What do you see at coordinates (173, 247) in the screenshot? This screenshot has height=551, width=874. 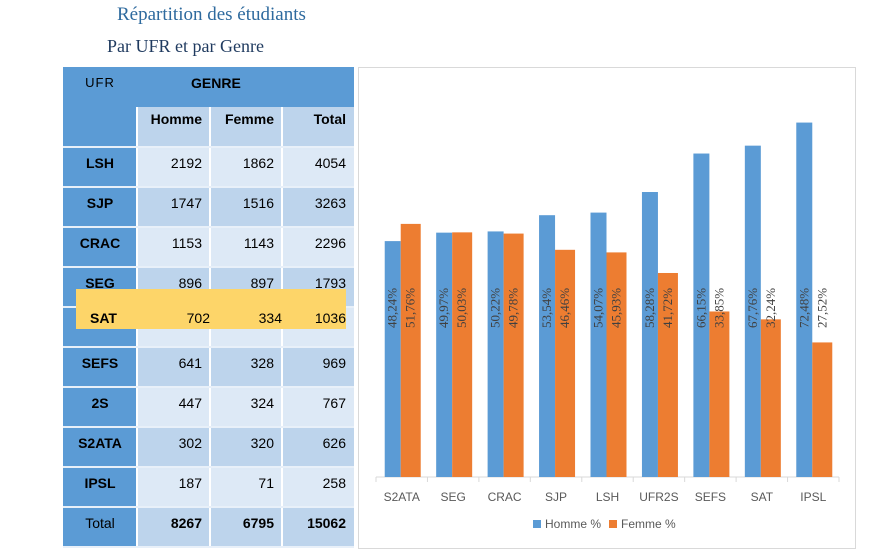 I see `cell-homme: 1153` at bounding box center [173, 247].